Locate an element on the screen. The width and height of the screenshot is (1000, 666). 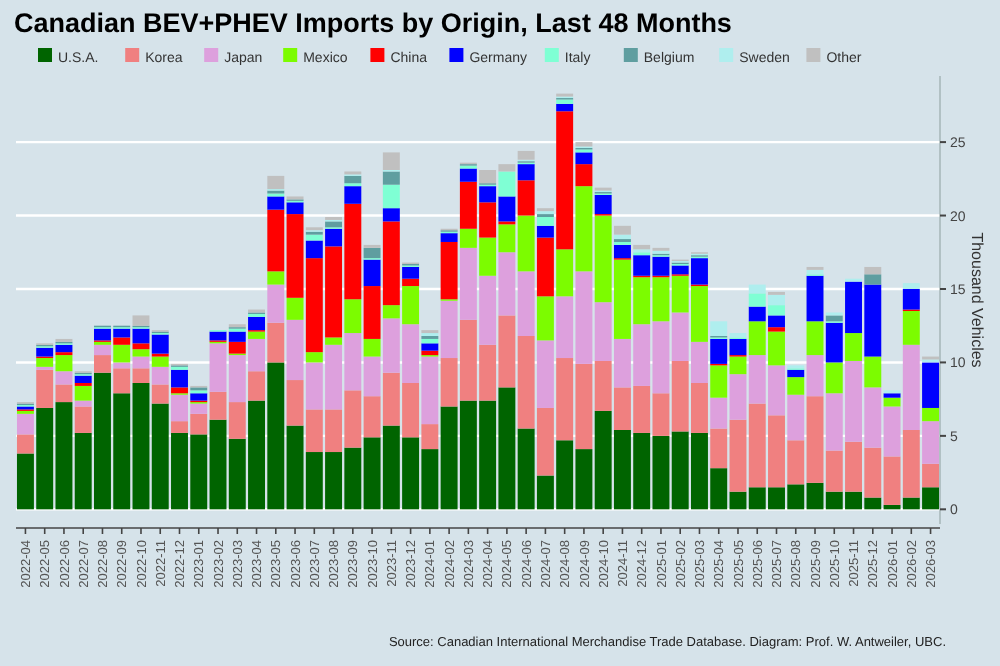
chart-title: Canadian BEV+PHEV Imports by Origin, Last 48 Months is located at coordinates (373, 23).